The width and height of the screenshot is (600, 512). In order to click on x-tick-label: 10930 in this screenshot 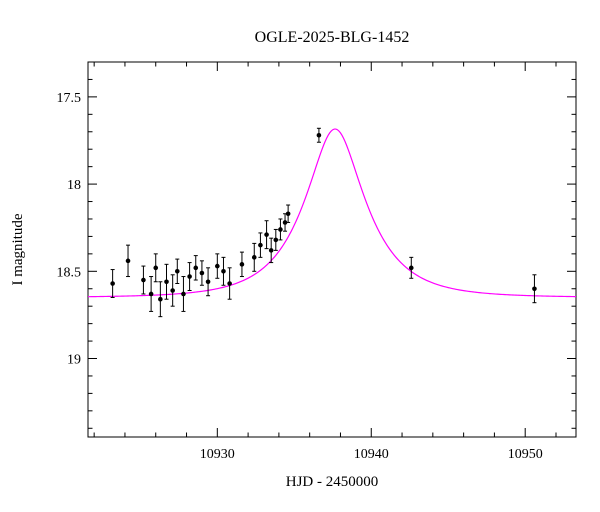, I will do `click(217, 454)`.